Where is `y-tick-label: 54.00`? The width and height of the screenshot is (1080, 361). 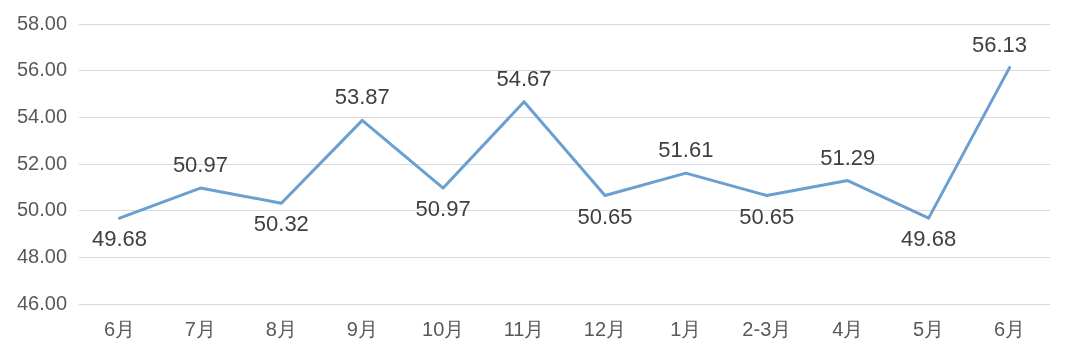 y-tick-label: 54.00 is located at coordinates (42, 115).